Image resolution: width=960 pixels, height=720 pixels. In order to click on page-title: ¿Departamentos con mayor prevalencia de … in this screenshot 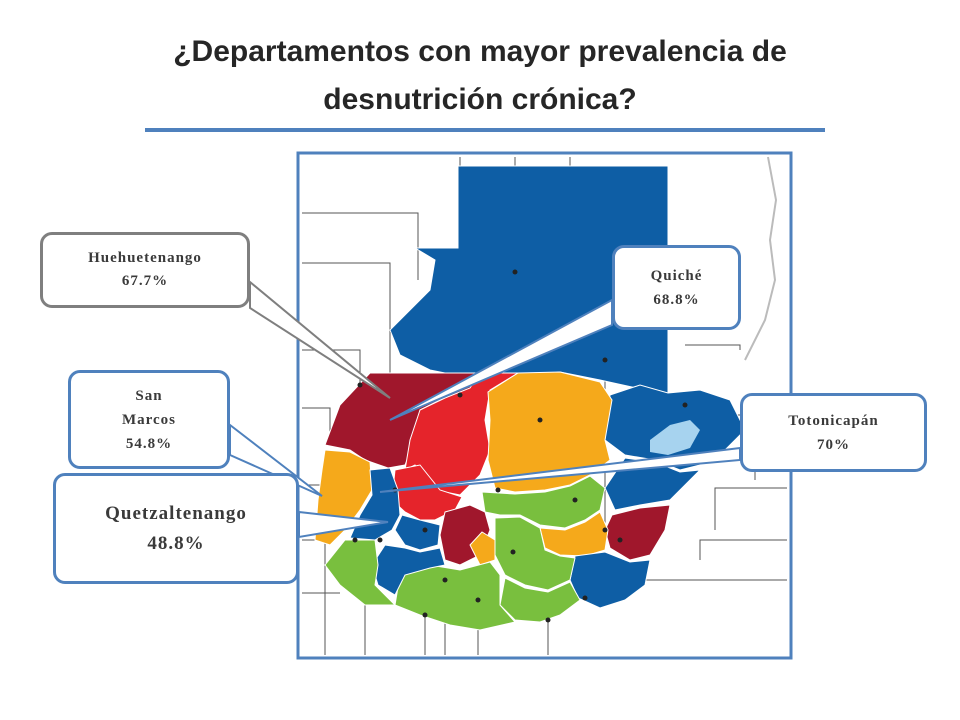, I will do `click(480, 76)`.